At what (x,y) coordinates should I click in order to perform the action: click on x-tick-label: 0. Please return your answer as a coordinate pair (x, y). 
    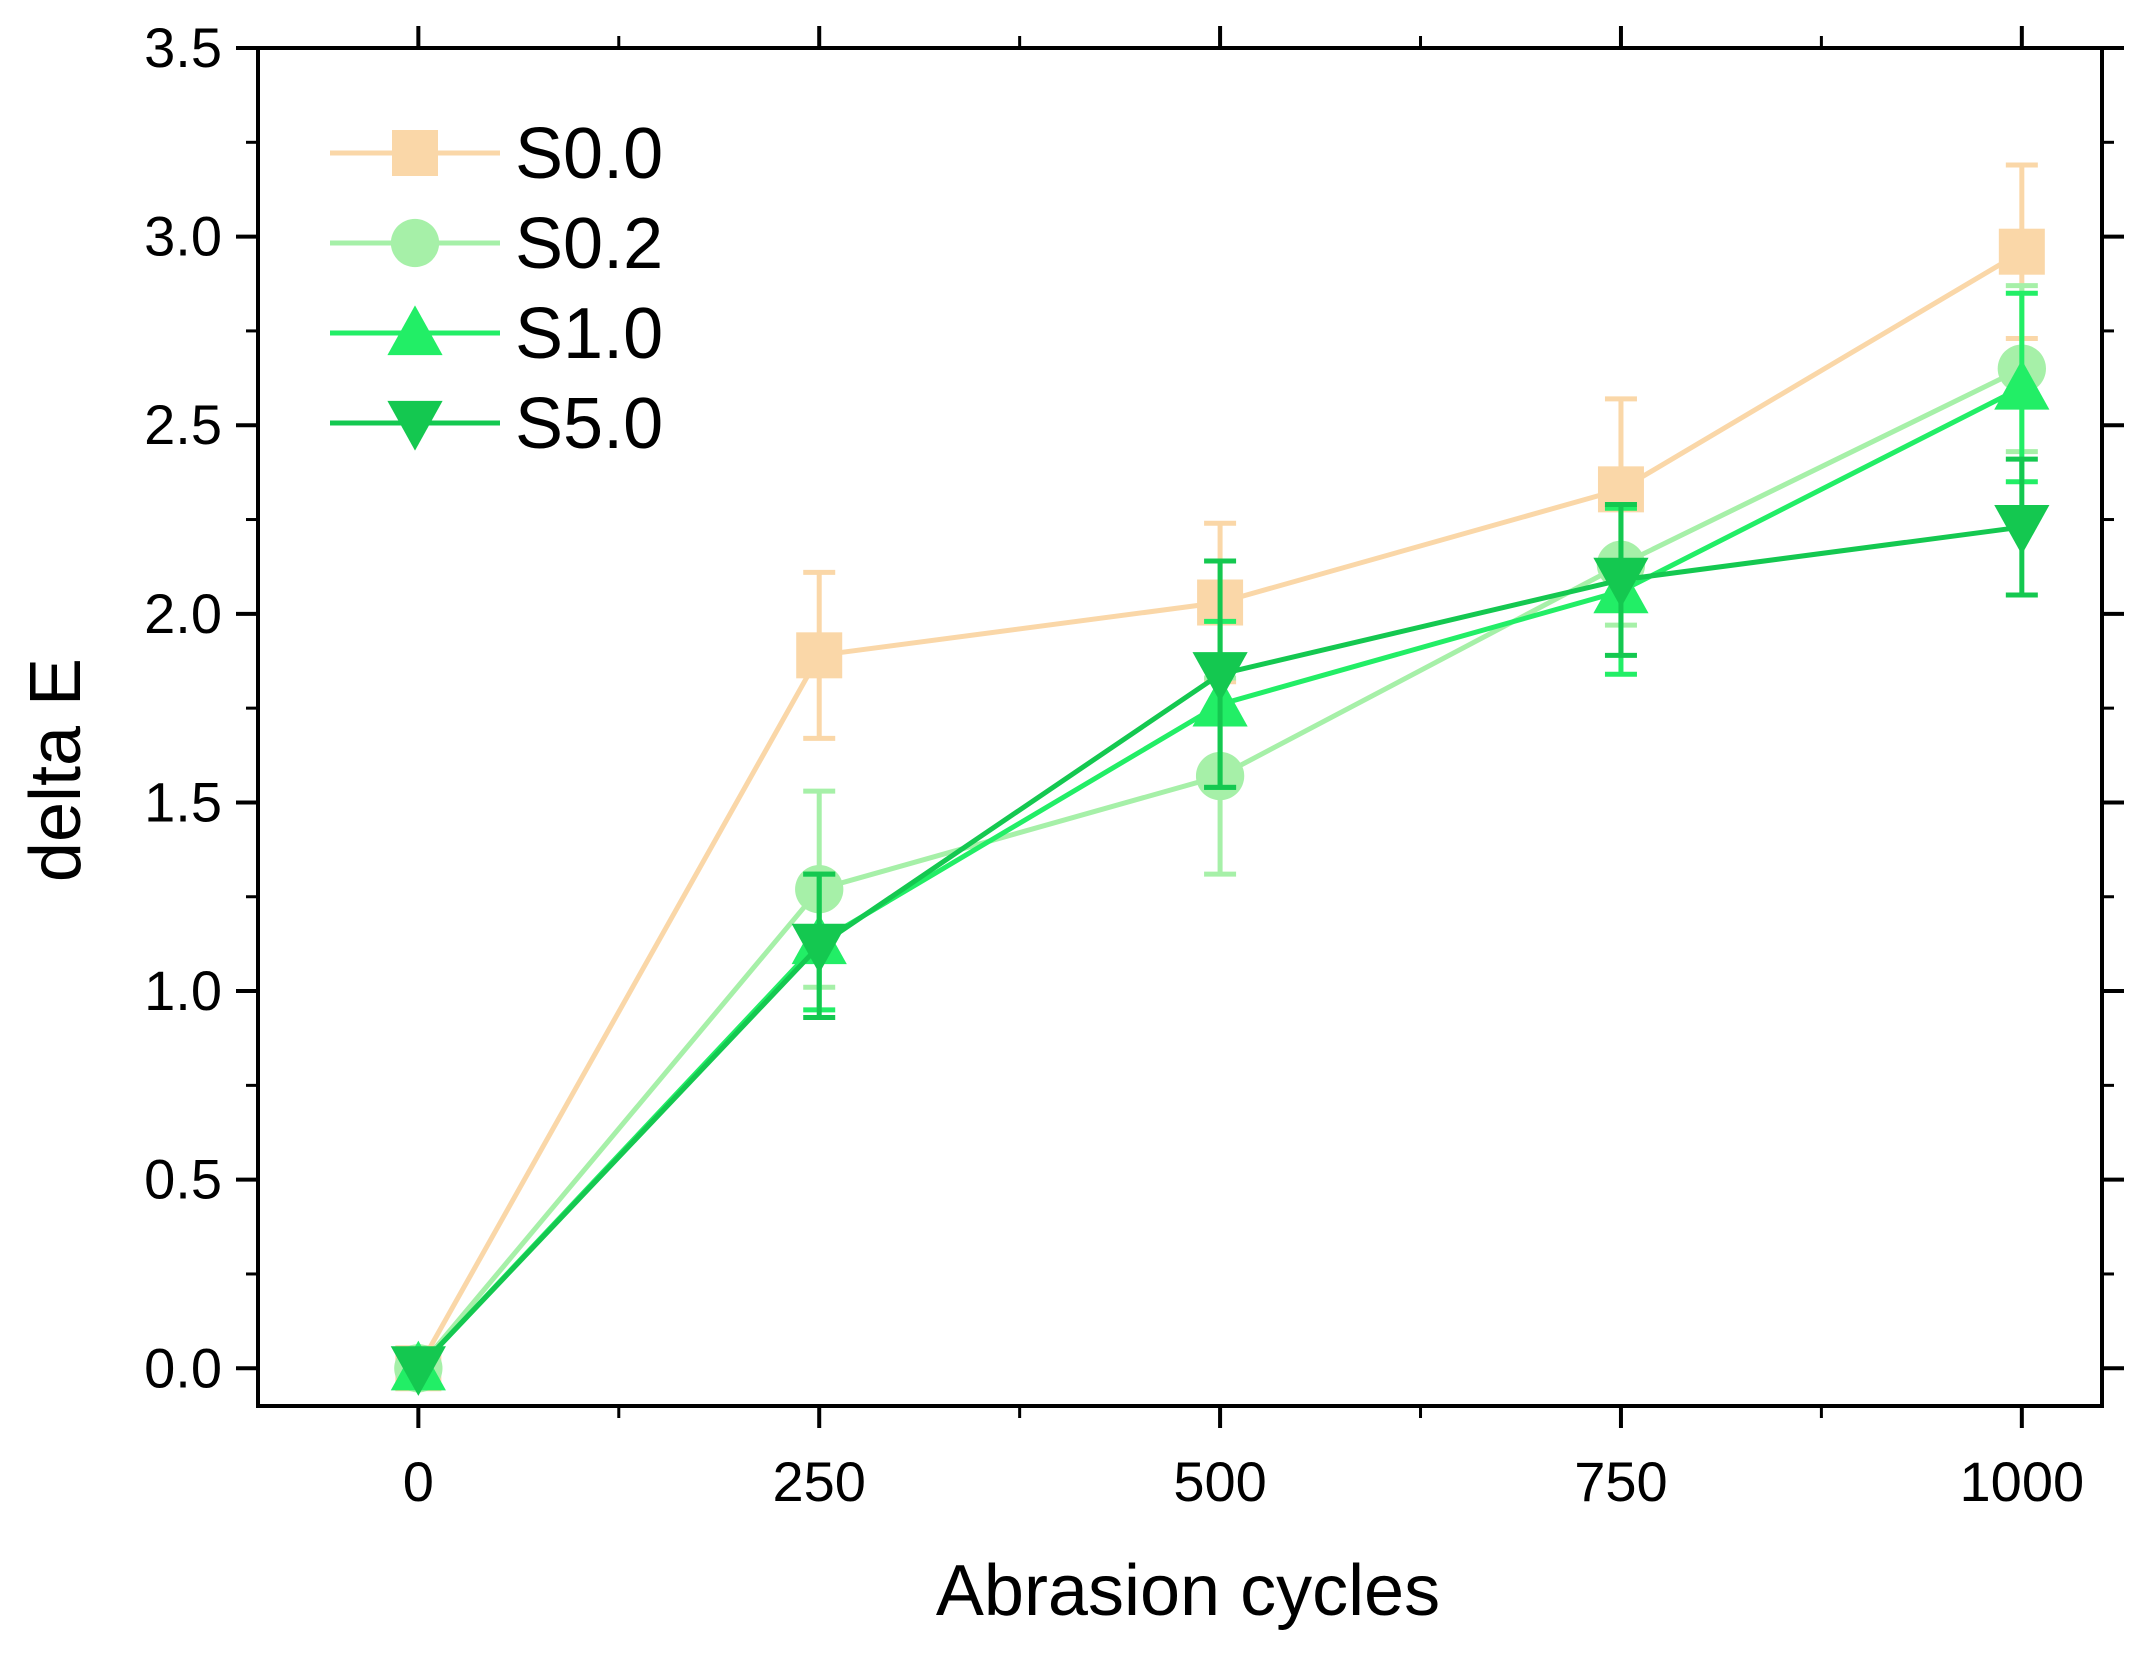
    Looking at the image, I should click on (418, 1481).